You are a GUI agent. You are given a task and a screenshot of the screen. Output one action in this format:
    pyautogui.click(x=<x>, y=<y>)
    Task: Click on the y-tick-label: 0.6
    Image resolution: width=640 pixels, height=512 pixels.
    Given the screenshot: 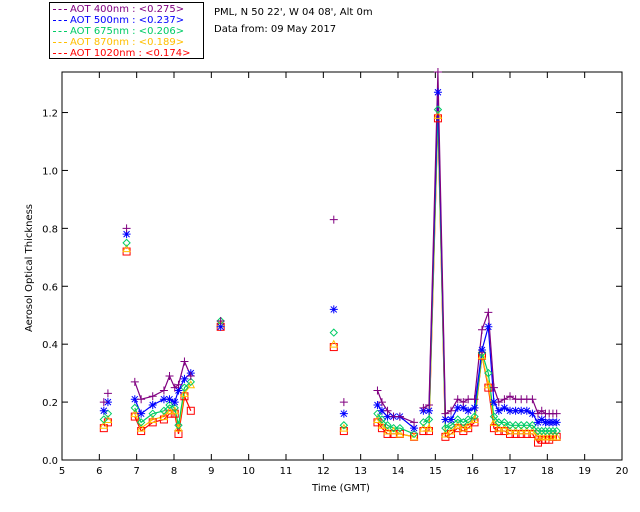 What is the action you would take?
    pyautogui.click(x=50, y=287)
    